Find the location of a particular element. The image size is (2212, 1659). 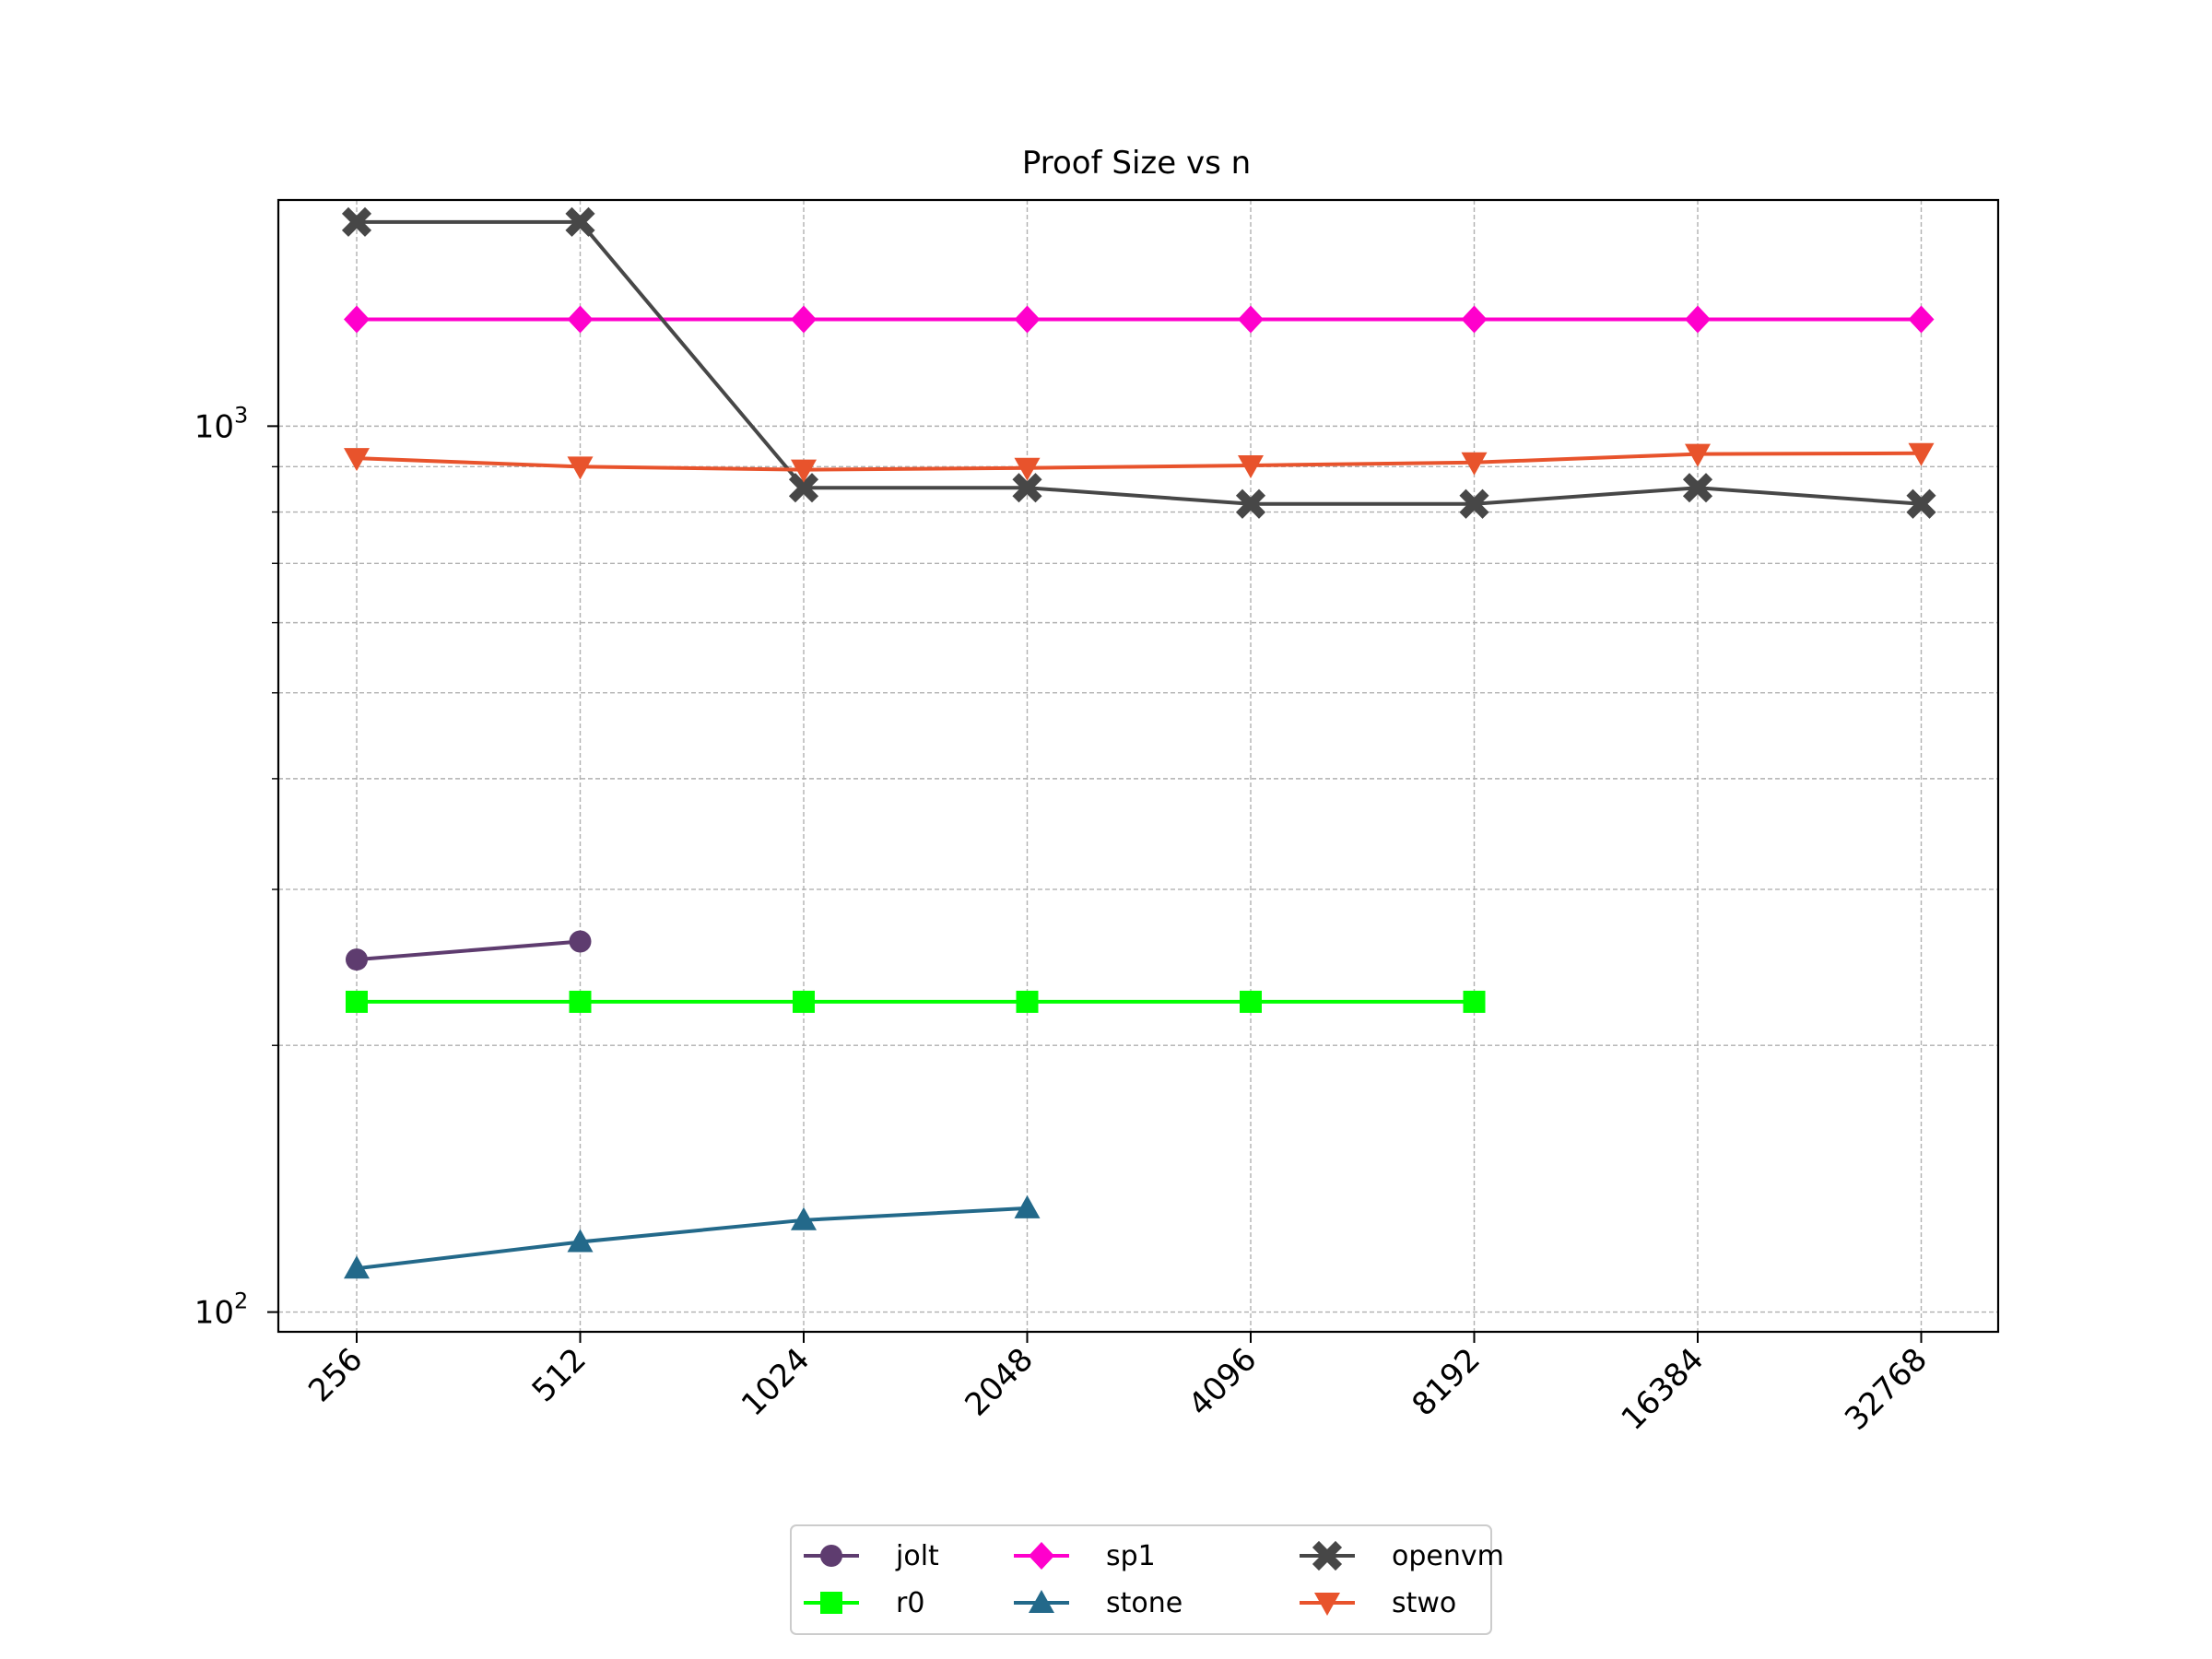

x-tick-label: 512 is located at coordinates (559, 1375).